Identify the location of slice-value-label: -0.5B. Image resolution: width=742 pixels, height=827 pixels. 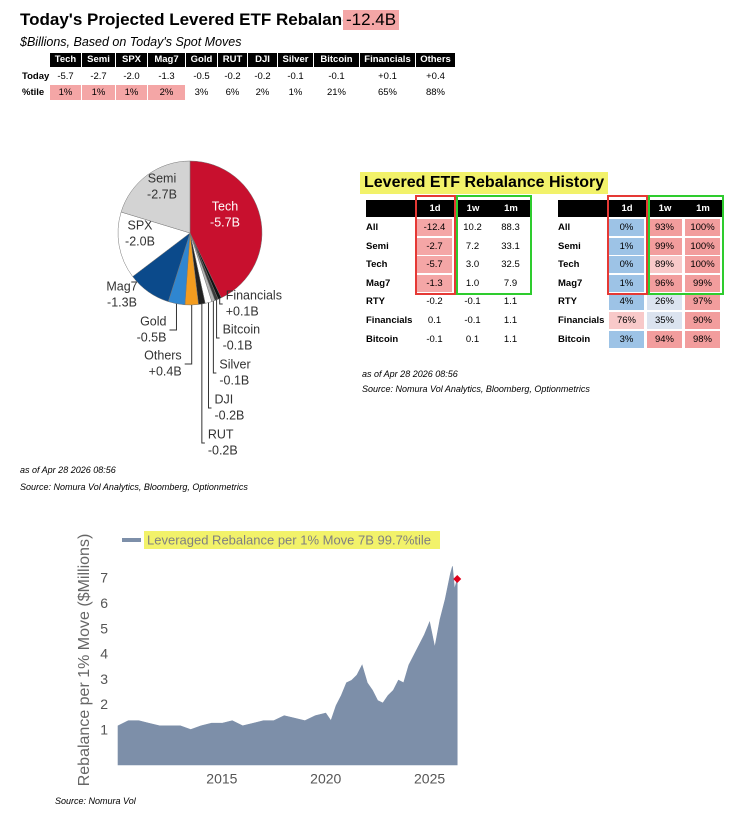
(152, 337).